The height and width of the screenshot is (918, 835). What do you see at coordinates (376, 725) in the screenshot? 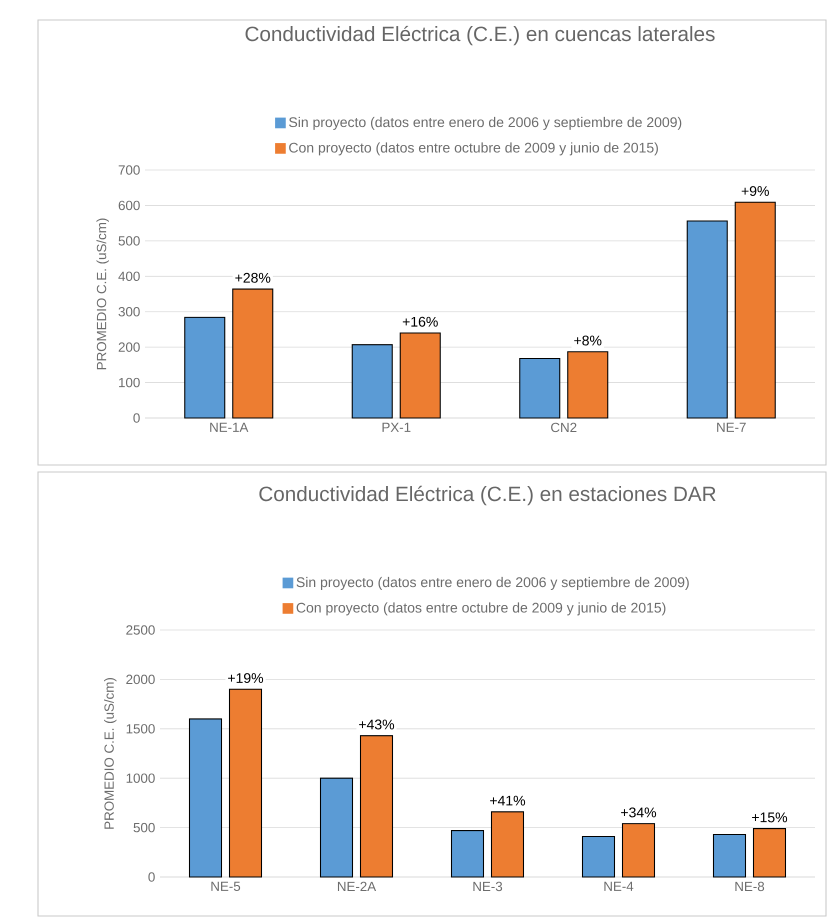
I see `annotation: +43%` at bounding box center [376, 725].